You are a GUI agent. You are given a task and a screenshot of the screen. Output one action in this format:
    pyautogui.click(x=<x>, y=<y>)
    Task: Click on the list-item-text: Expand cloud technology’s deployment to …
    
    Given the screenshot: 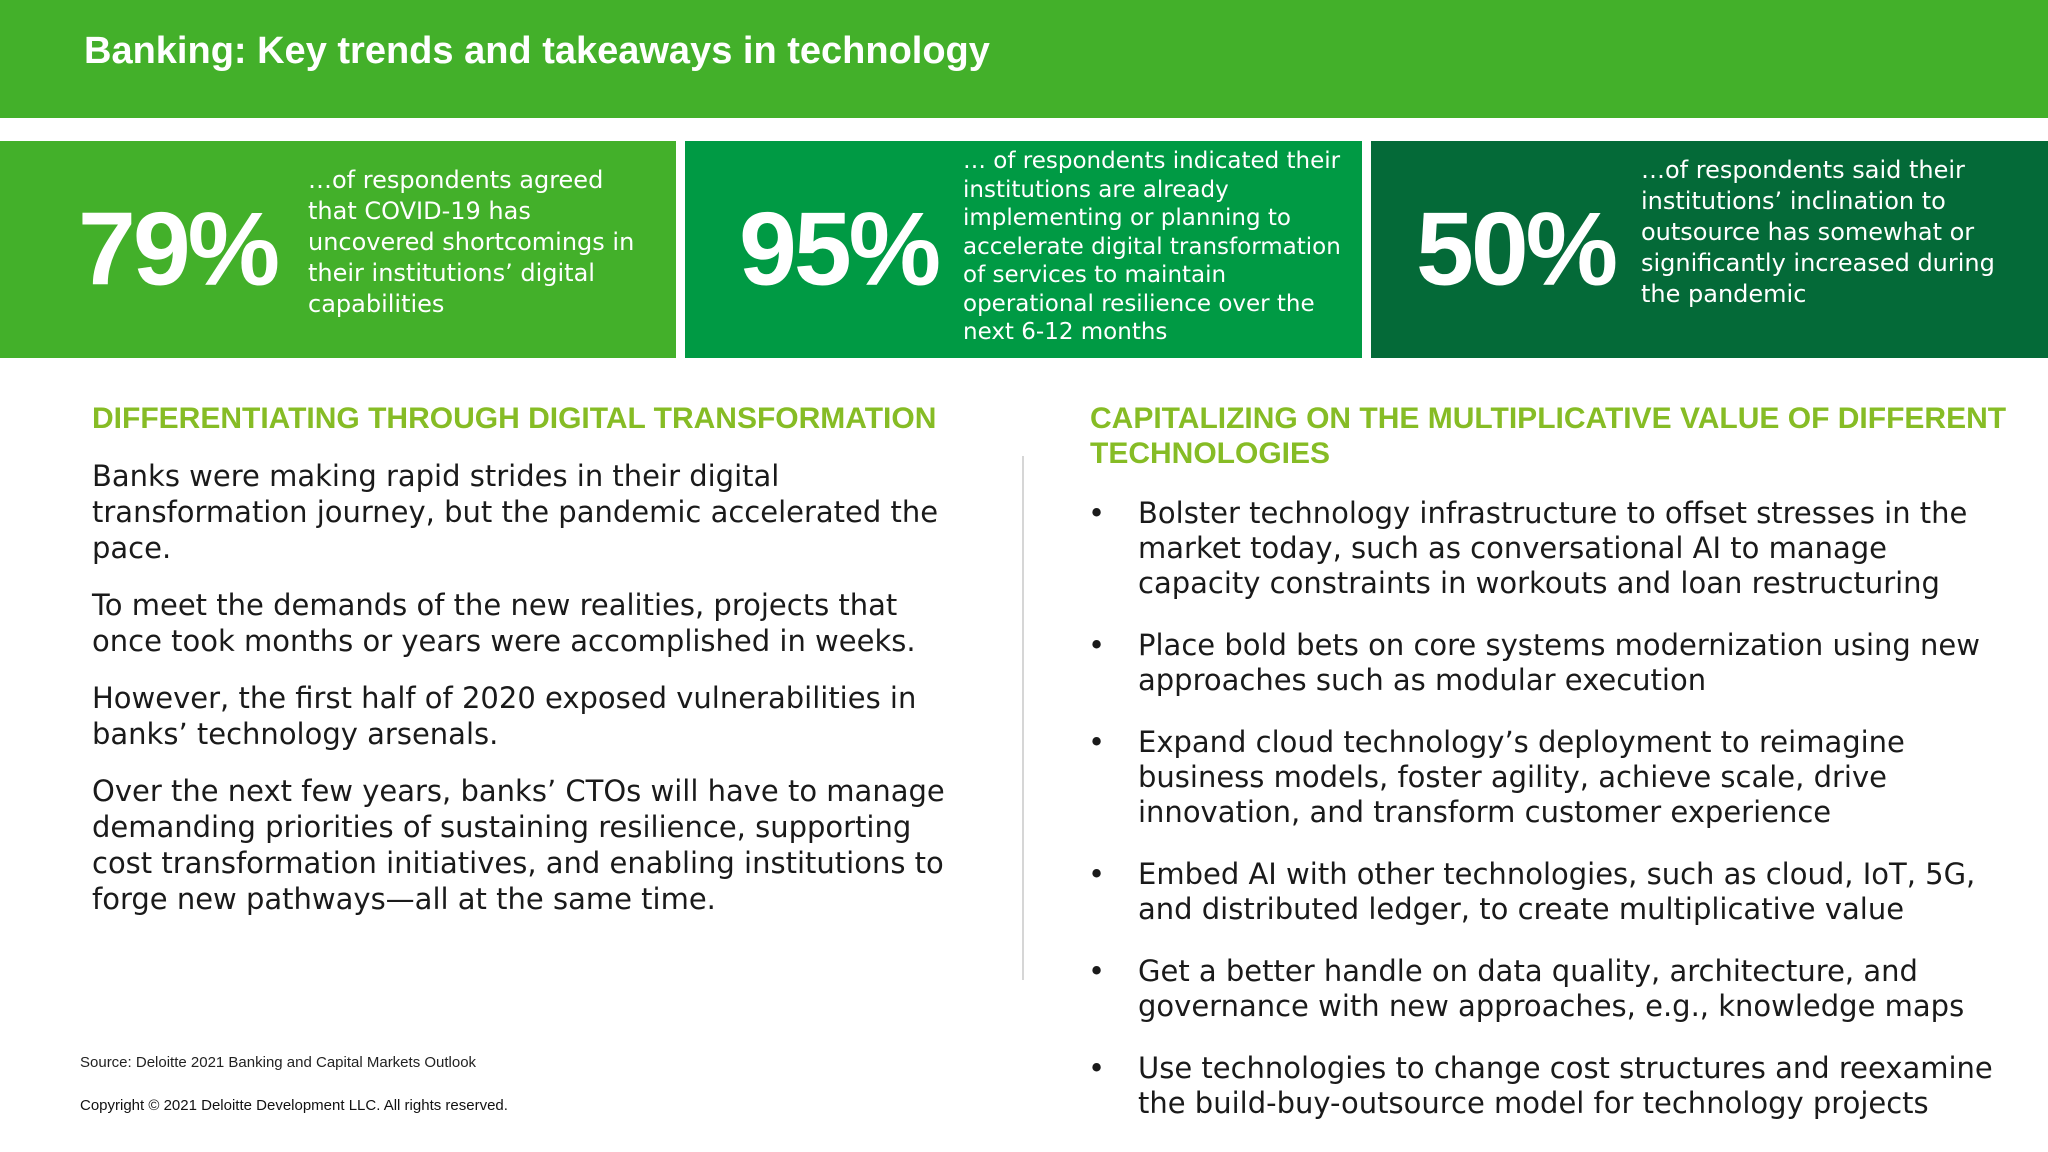 What is the action you would take?
    pyautogui.click(x=1521, y=777)
    